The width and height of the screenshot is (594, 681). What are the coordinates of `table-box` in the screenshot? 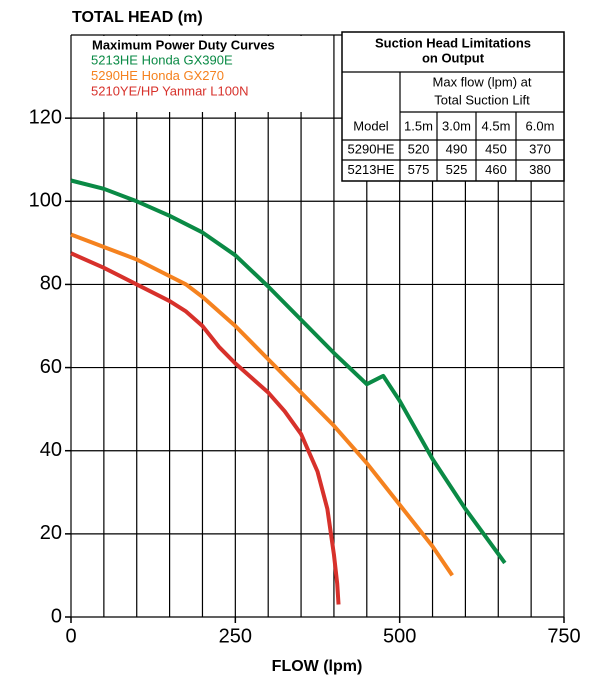 It's located at (453, 106).